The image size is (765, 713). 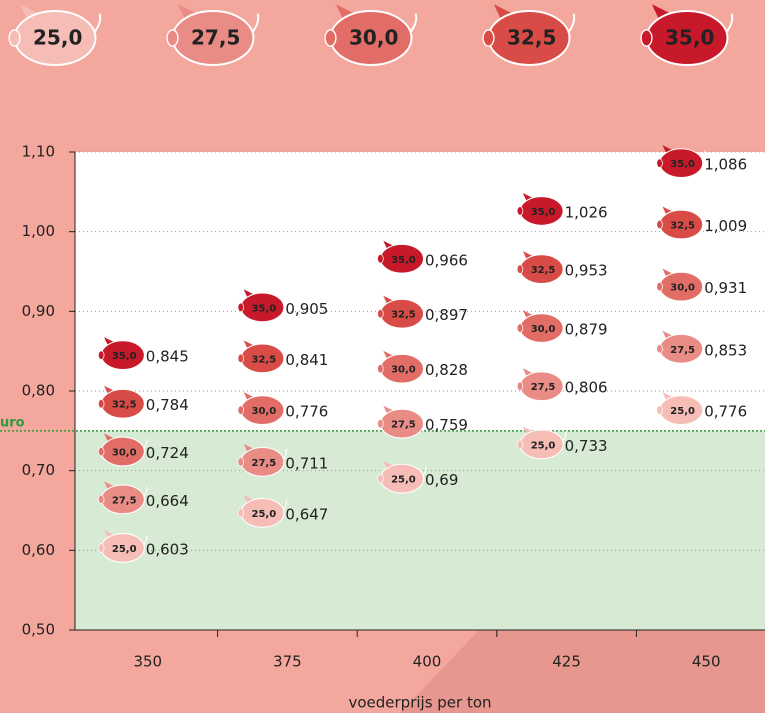 What do you see at coordinates (566, 662) in the screenshot?
I see `x-tick-label: 425` at bounding box center [566, 662].